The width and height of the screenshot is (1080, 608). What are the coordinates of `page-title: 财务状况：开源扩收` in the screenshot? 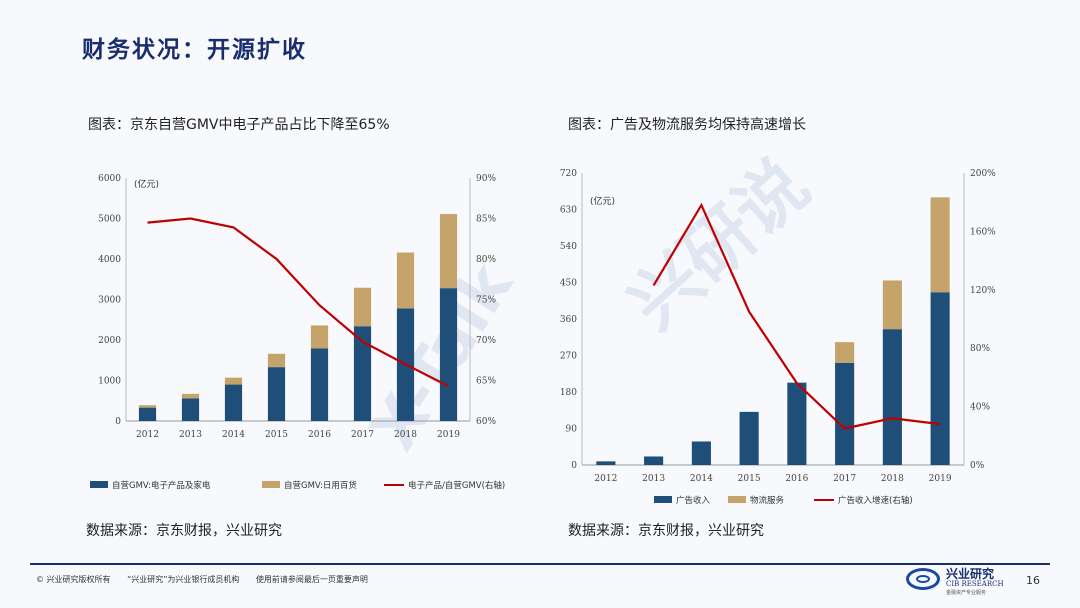 It's located at (194, 50).